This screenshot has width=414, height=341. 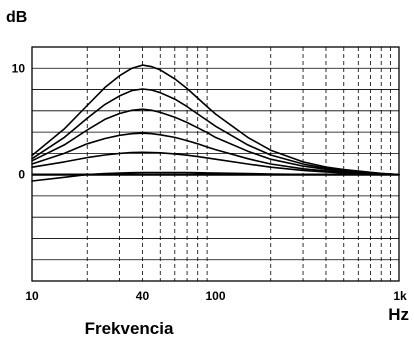 I want to click on y-unit-label: dB, so click(x=16, y=17).